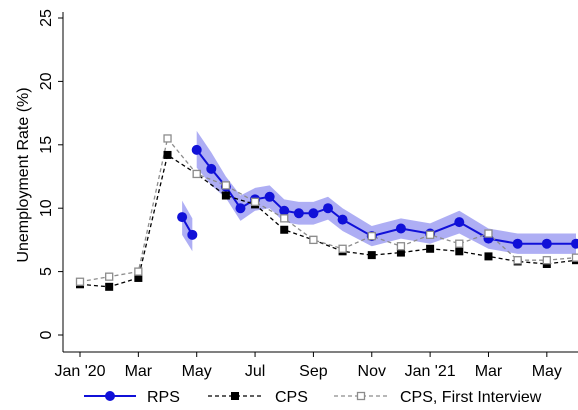  What do you see at coordinates (430, 371) in the screenshot?
I see `x-tick-label: Jan '21` at bounding box center [430, 371].